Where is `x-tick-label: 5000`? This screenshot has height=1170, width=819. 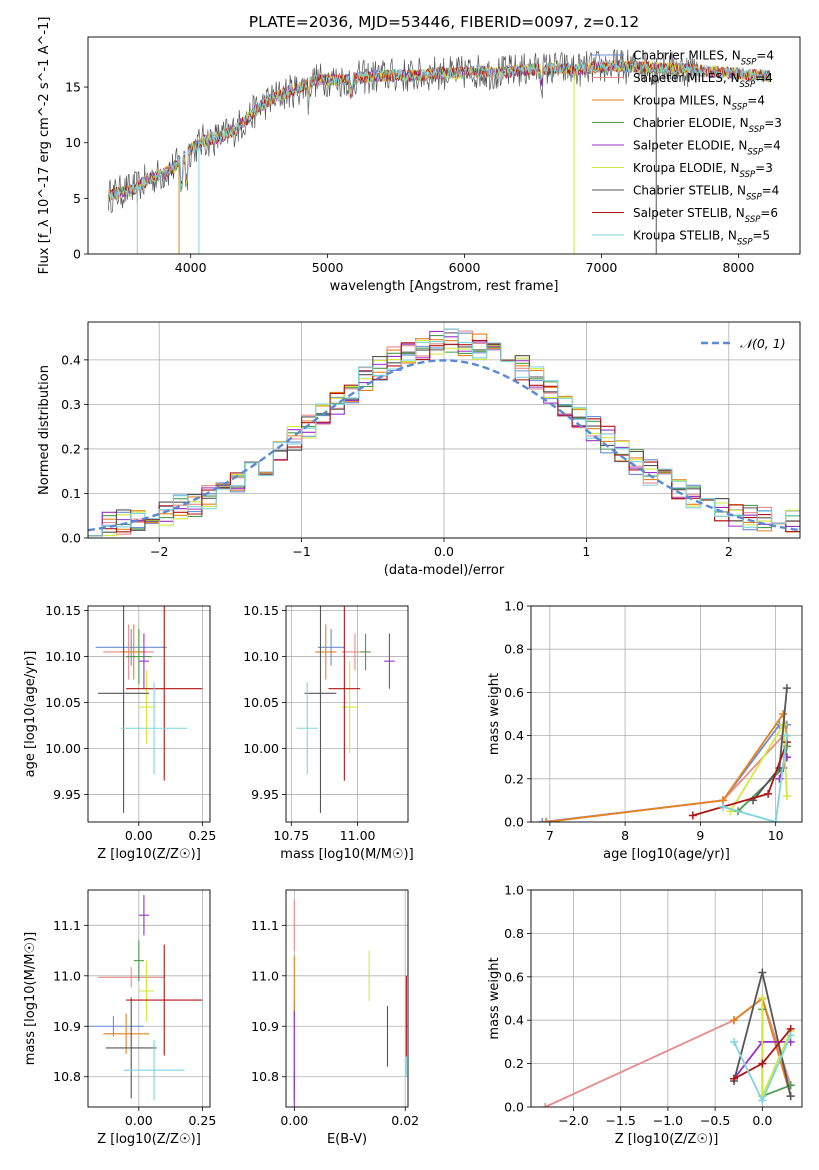
x-tick-label: 5000 is located at coordinates (328, 267).